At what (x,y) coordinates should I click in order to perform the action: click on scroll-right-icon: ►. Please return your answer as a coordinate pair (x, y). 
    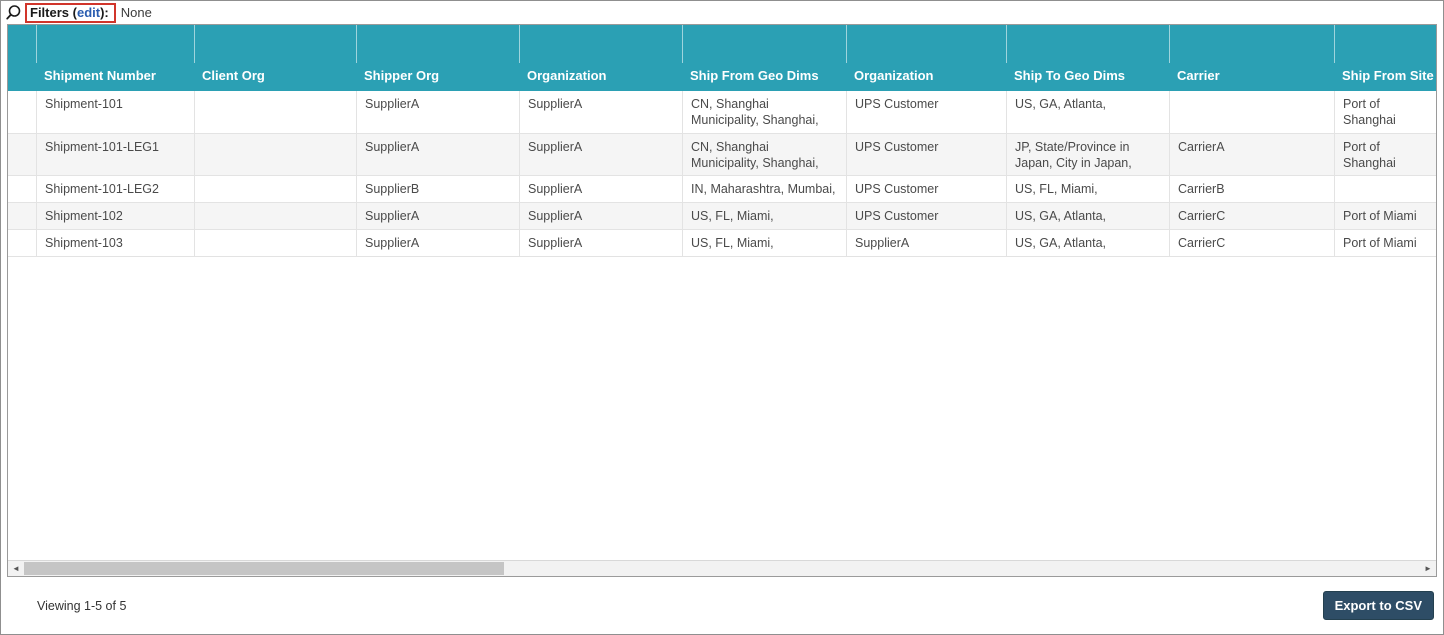
    Looking at the image, I should click on (1428, 568).